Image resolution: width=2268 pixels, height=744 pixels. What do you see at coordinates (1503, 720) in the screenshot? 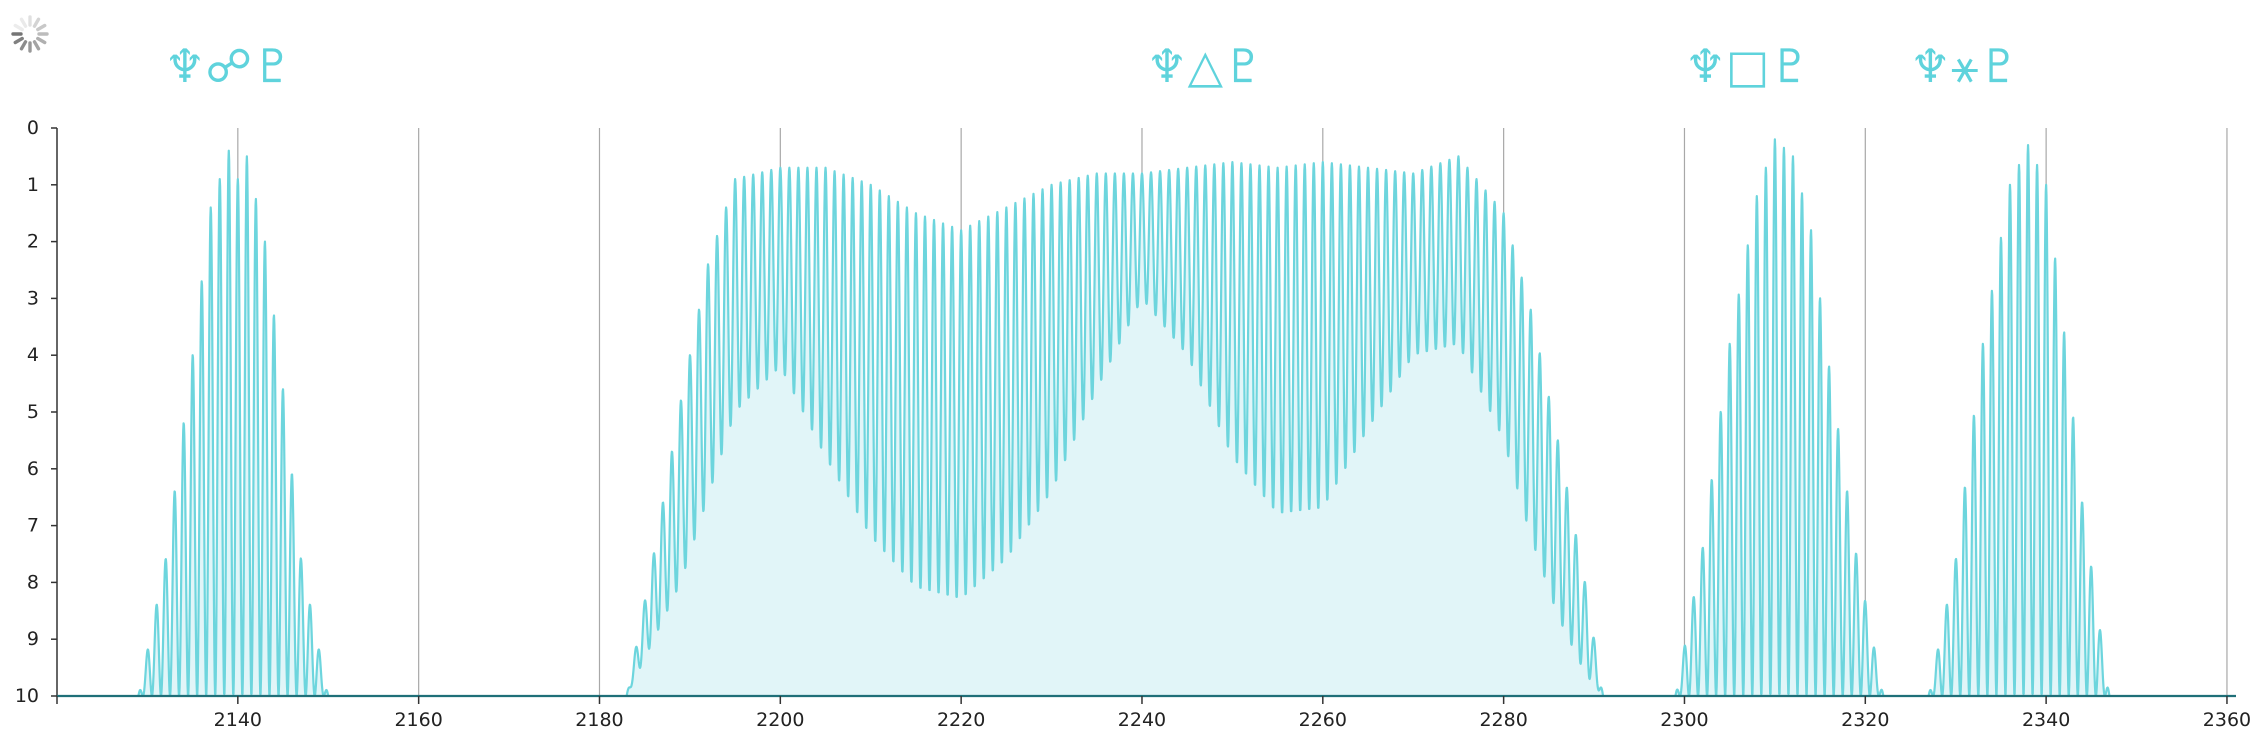
I see `x-tick-label: 2280` at bounding box center [1503, 720].